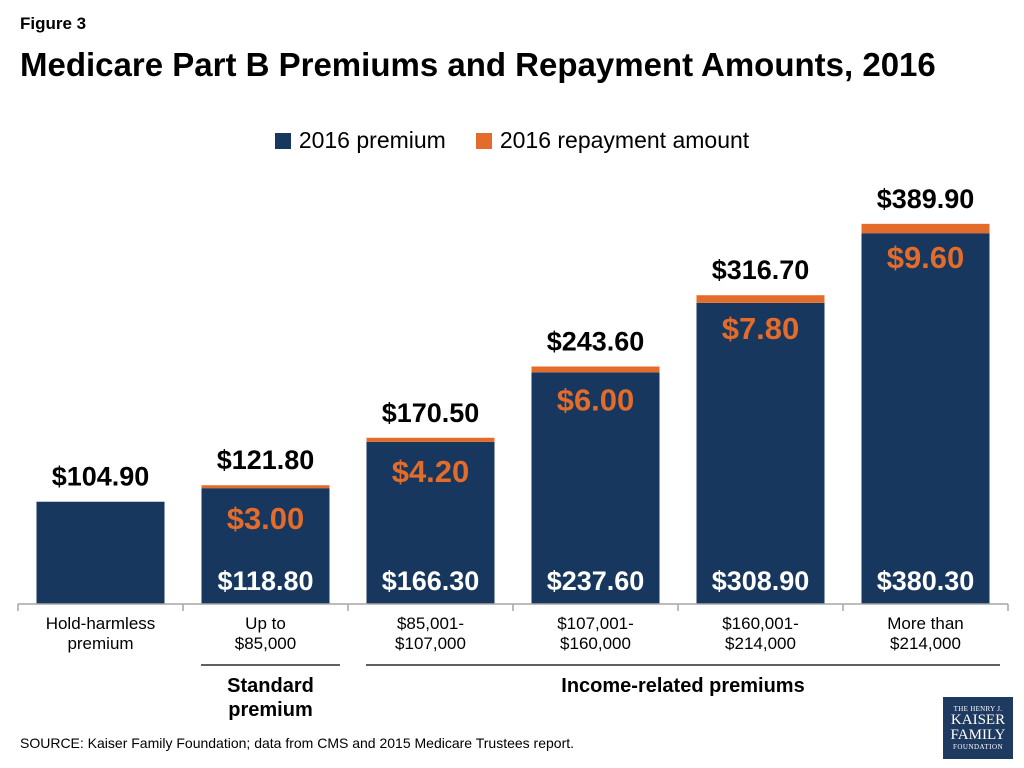 This screenshot has height=768, width=1024. I want to click on repayment-label-4: $7.80, so click(761, 328).